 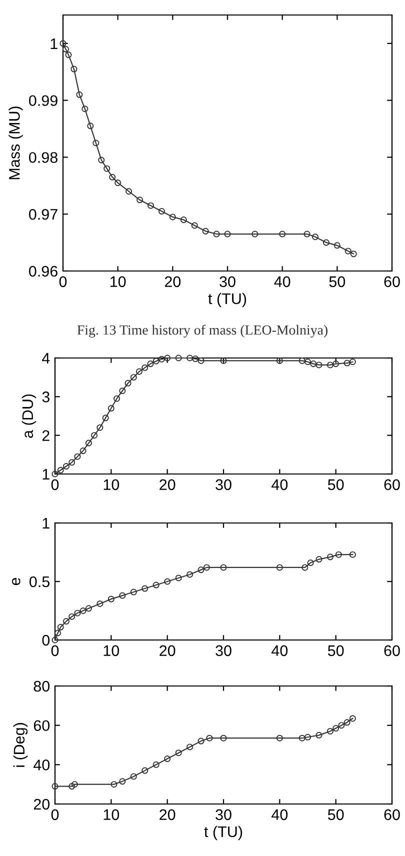 I want to click on y-axis-title: a (DU), so click(x=29, y=416).